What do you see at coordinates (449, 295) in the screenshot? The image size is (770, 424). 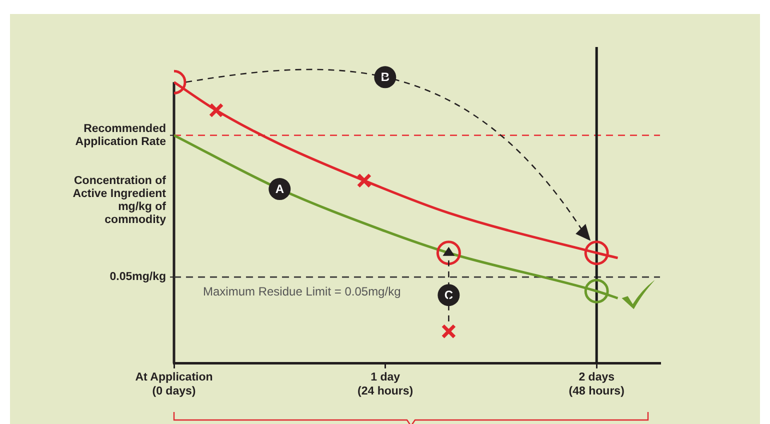 I see `annotation: C` at bounding box center [449, 295].